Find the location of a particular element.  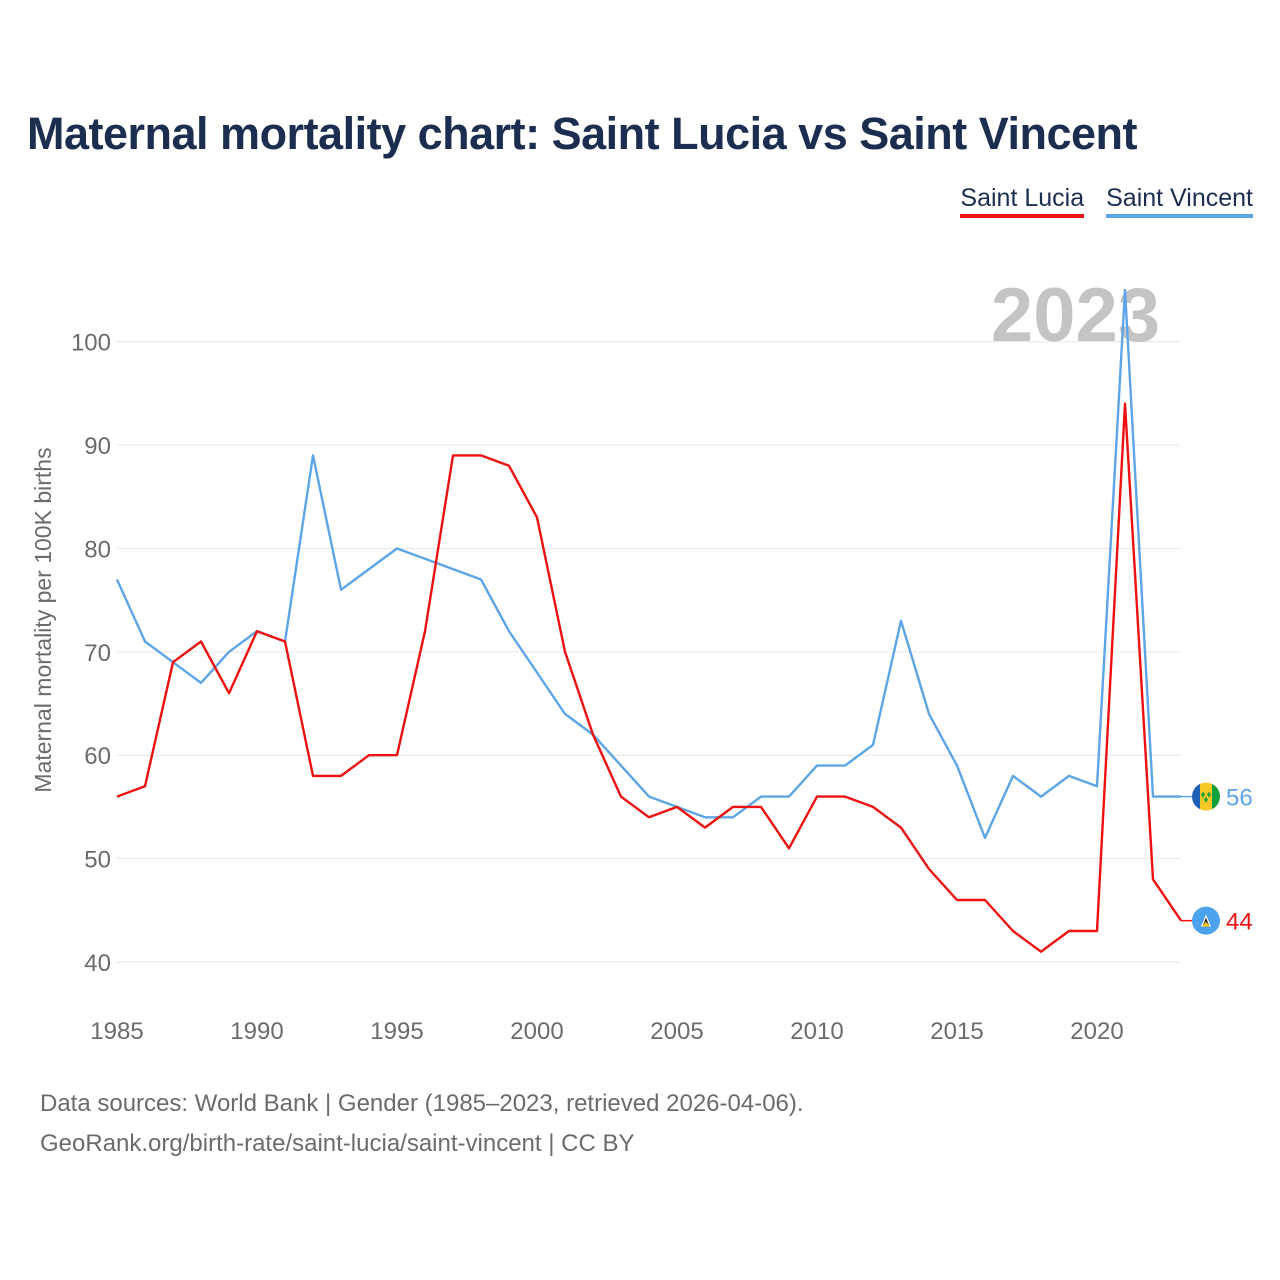

end-value-label: 56 is located at coordinates (1239, 798).